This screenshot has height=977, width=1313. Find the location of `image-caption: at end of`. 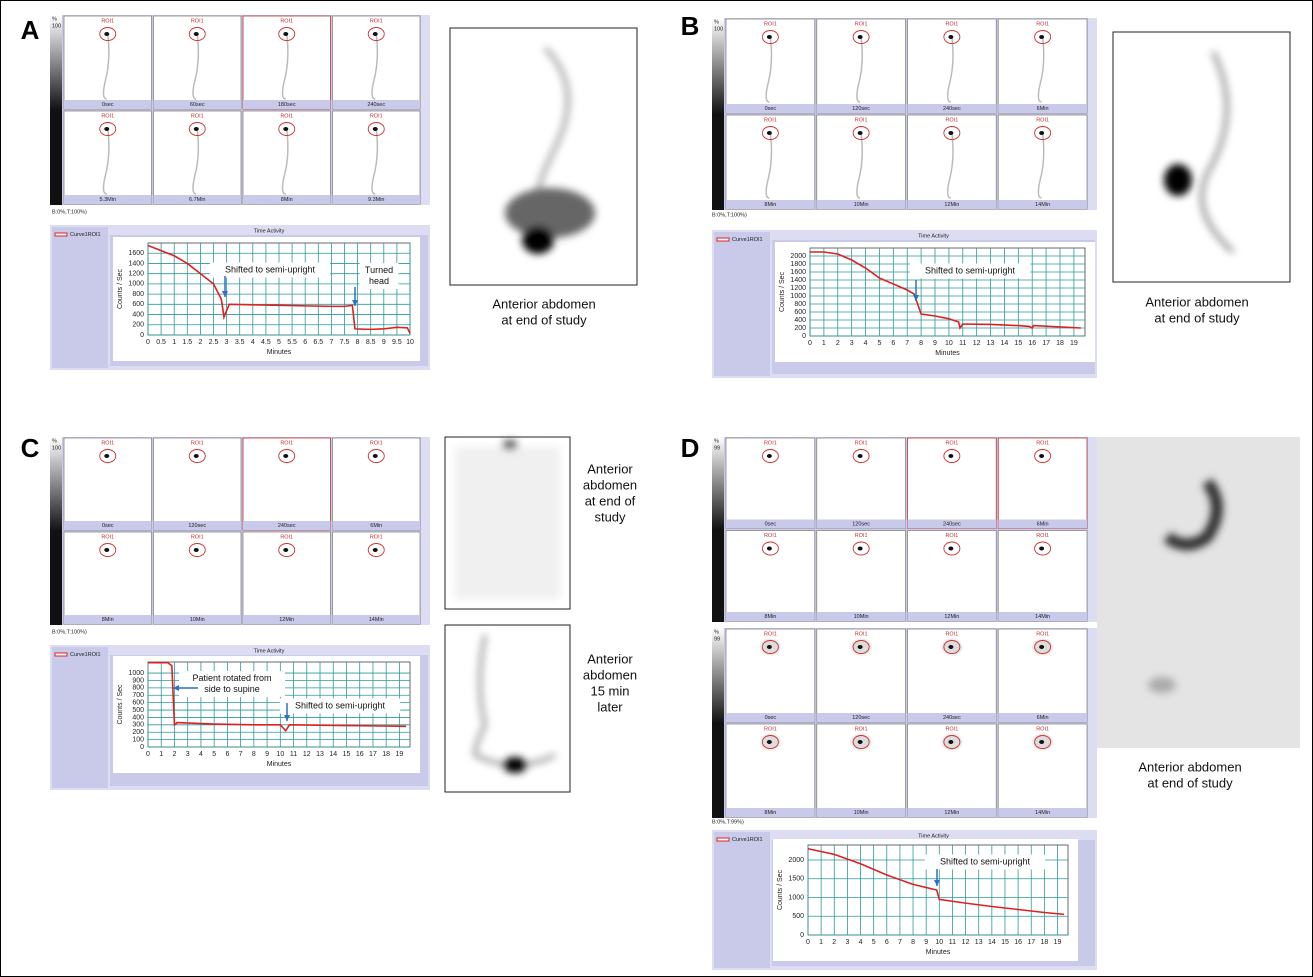

image-caption: at end of is located at coordinates (610, 500).